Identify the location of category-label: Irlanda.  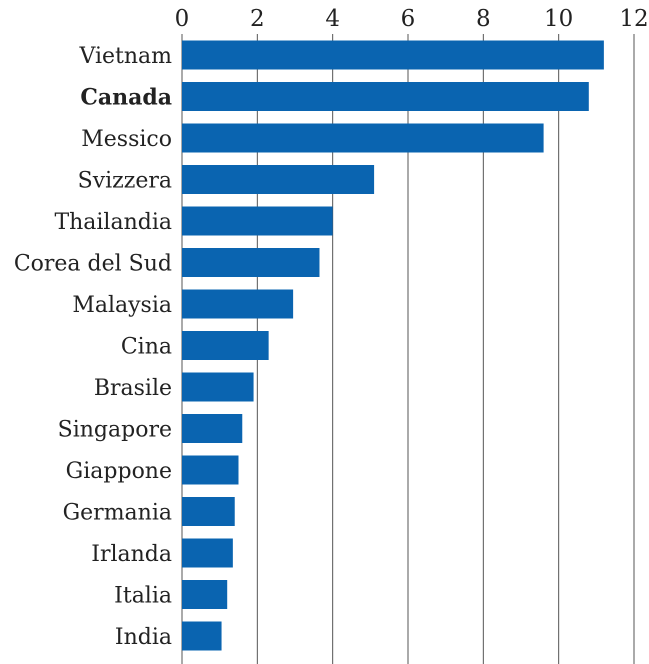
(131, 554).